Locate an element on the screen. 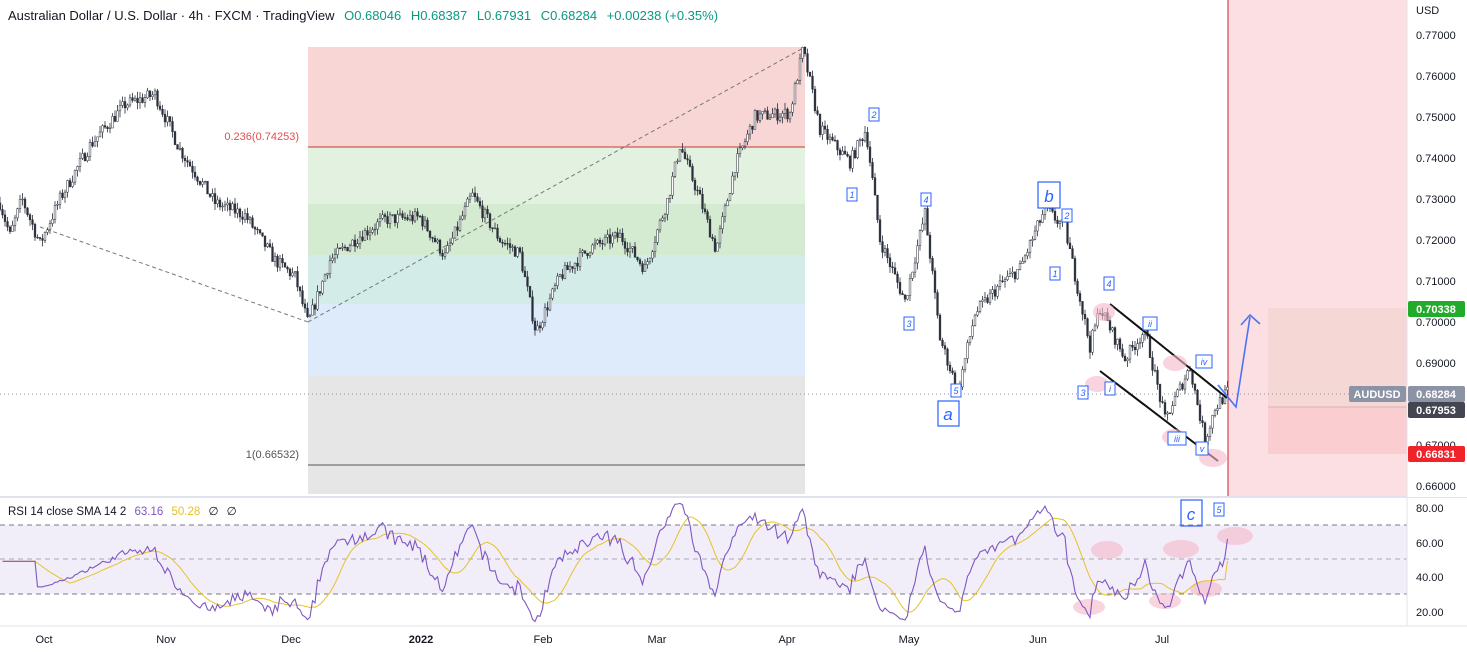 Image resolution: width=1467 pixels, height=652 pixels. fib-zone-red is located at coordinates (556, 97).